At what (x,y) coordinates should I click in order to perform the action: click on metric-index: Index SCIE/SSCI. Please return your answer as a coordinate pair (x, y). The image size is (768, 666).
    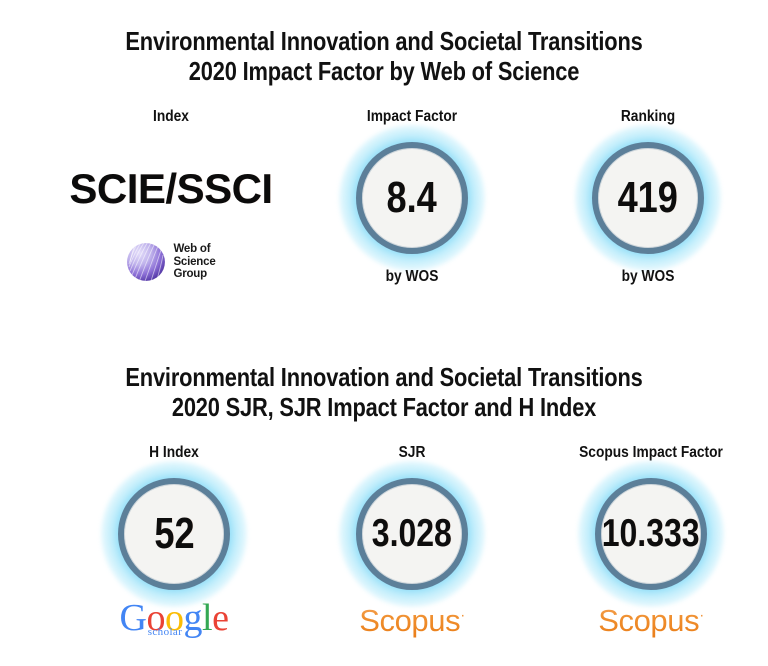
    Looking at the image, I should click on (171, 195).